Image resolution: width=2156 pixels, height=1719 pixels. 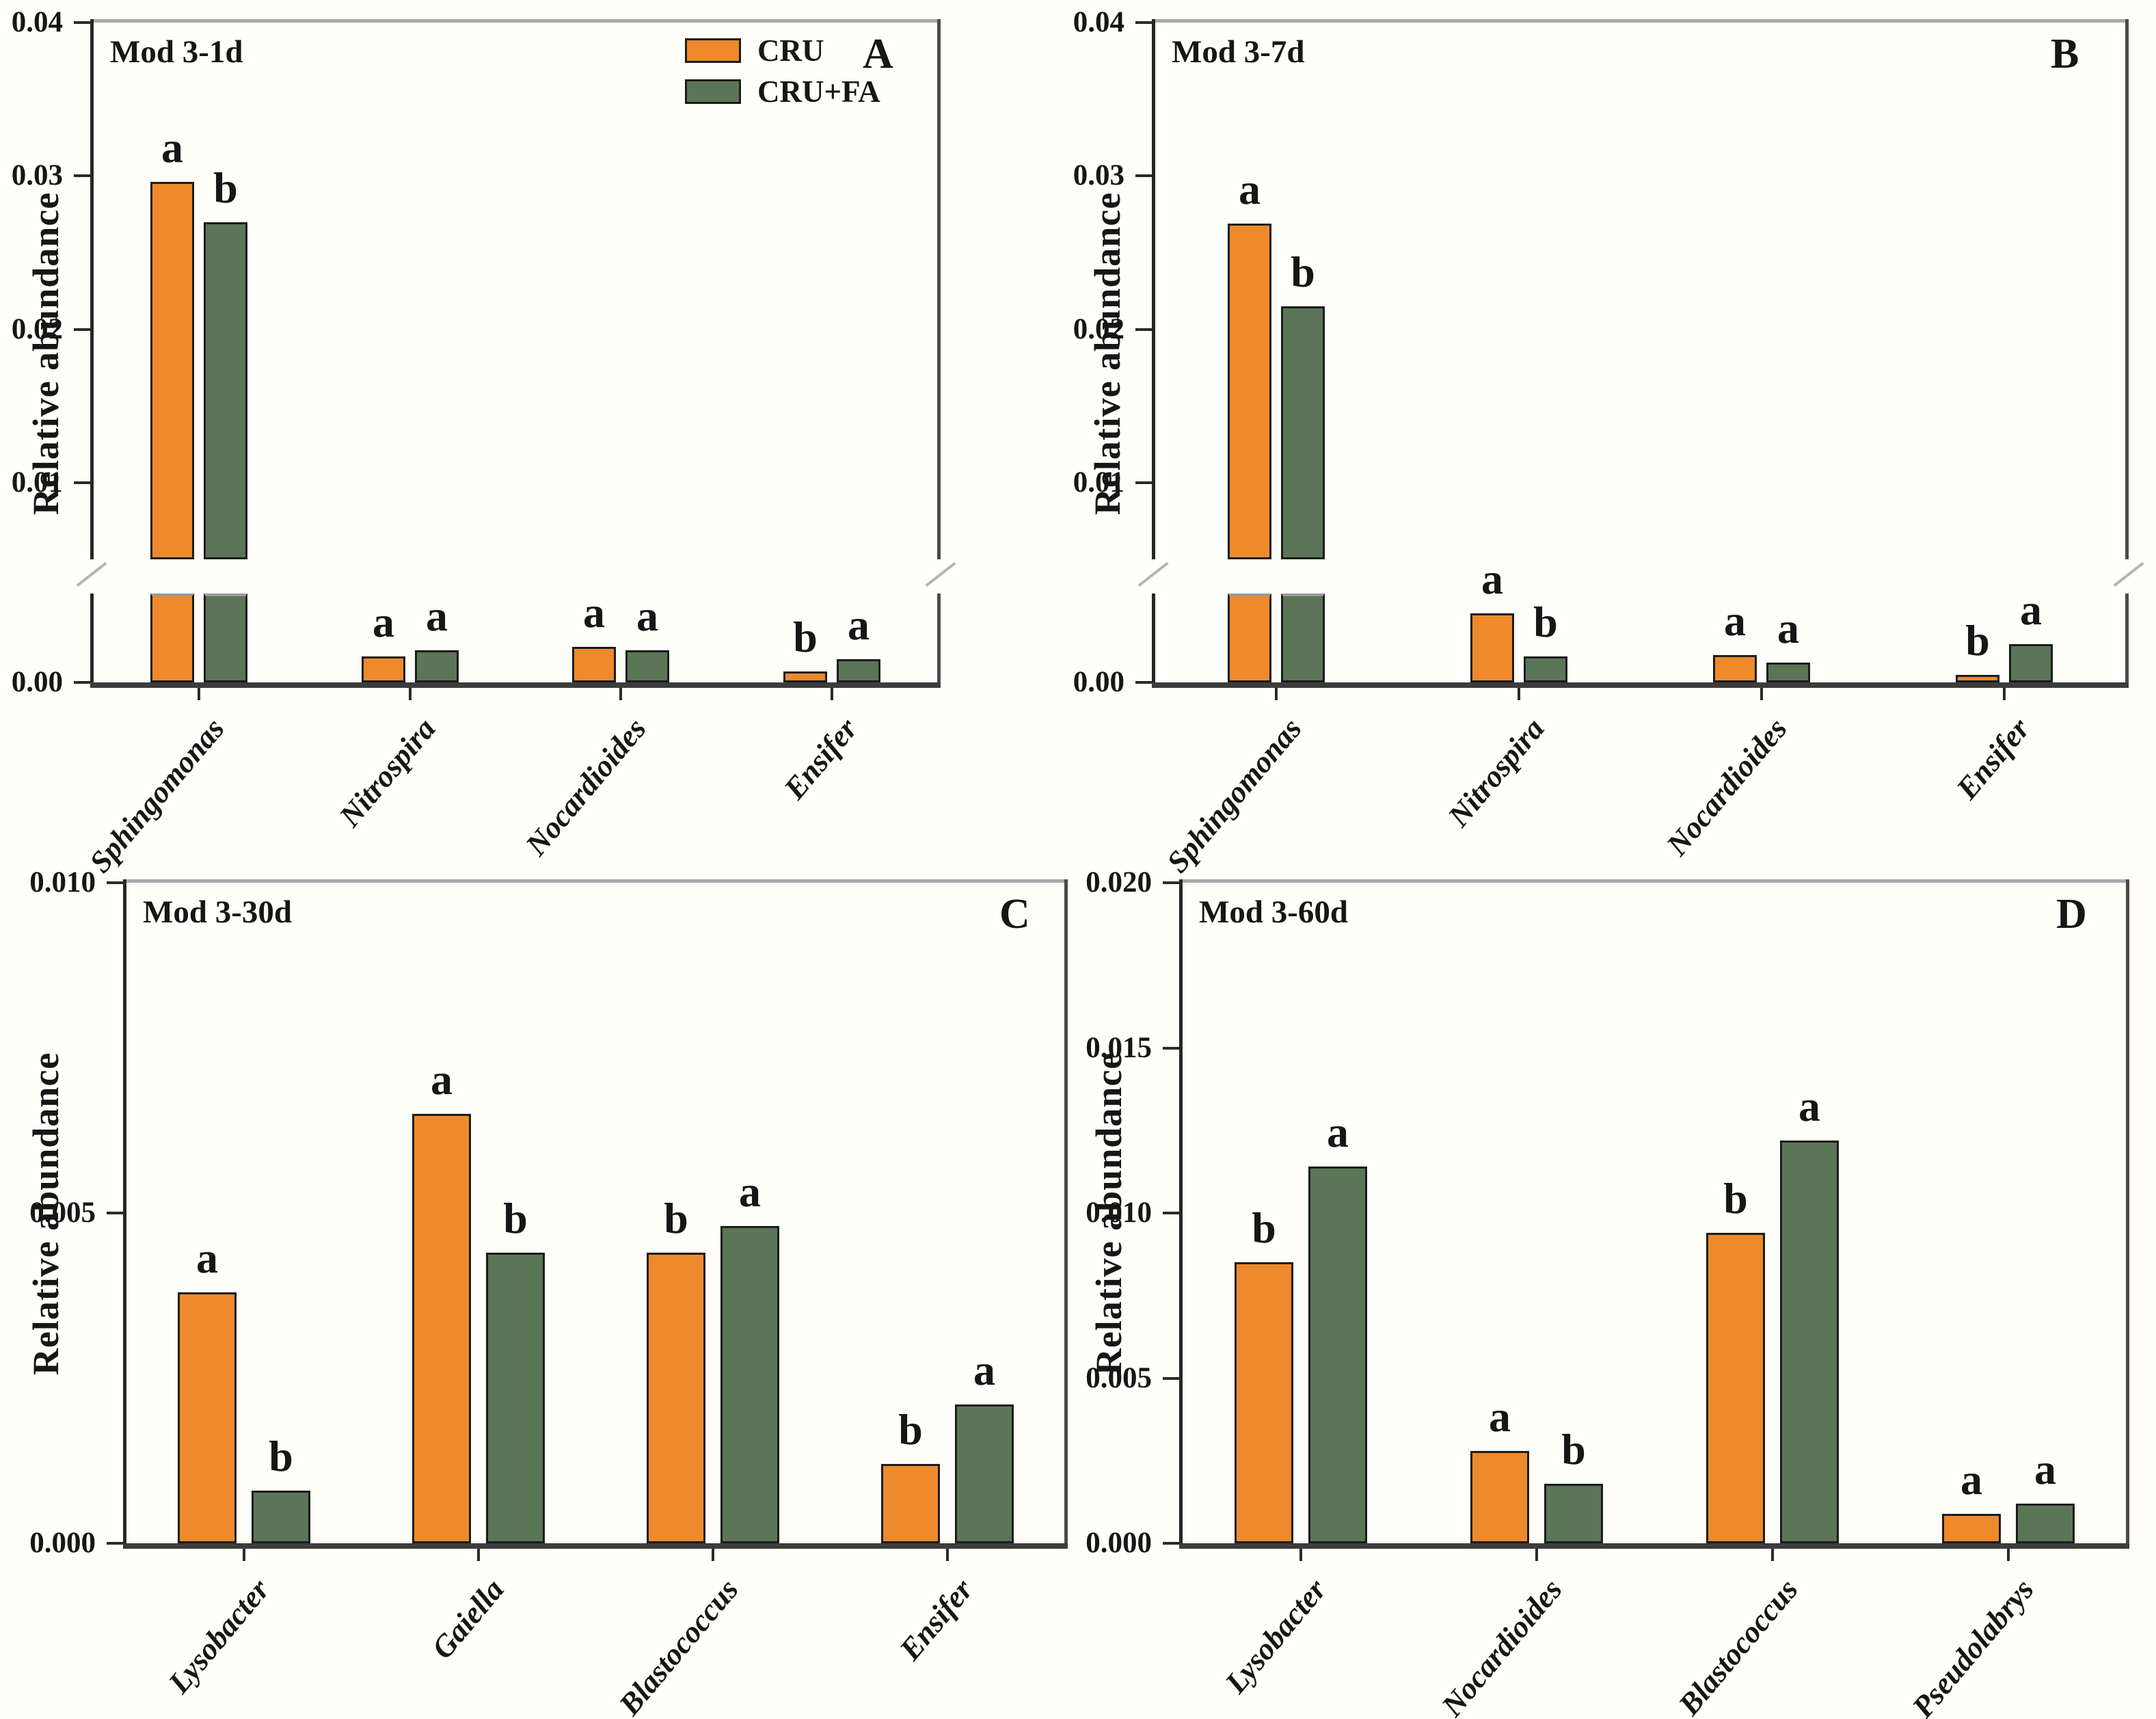 I want to click on y-tick-label: 0.015, so click(x=1119, y=1048).